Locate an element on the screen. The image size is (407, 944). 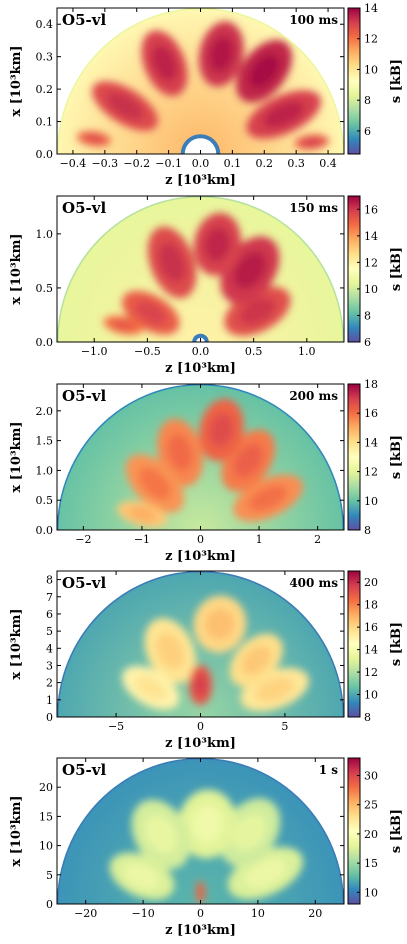
x-tick-label: 10 is located at coordinates (258, 913).